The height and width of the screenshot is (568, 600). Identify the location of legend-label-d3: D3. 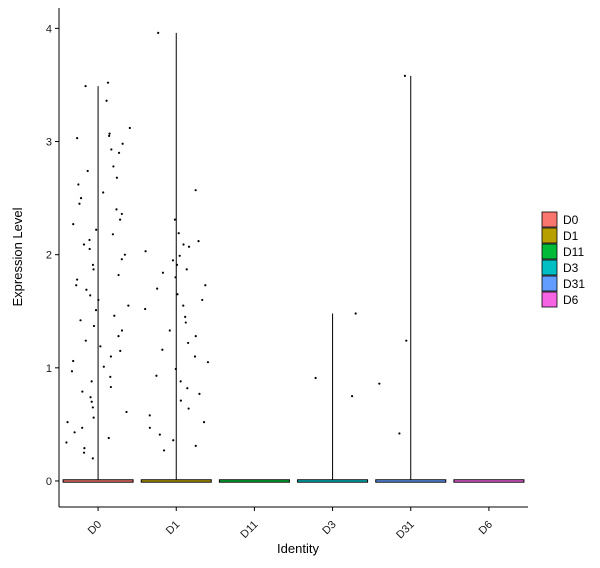
(571, 268).